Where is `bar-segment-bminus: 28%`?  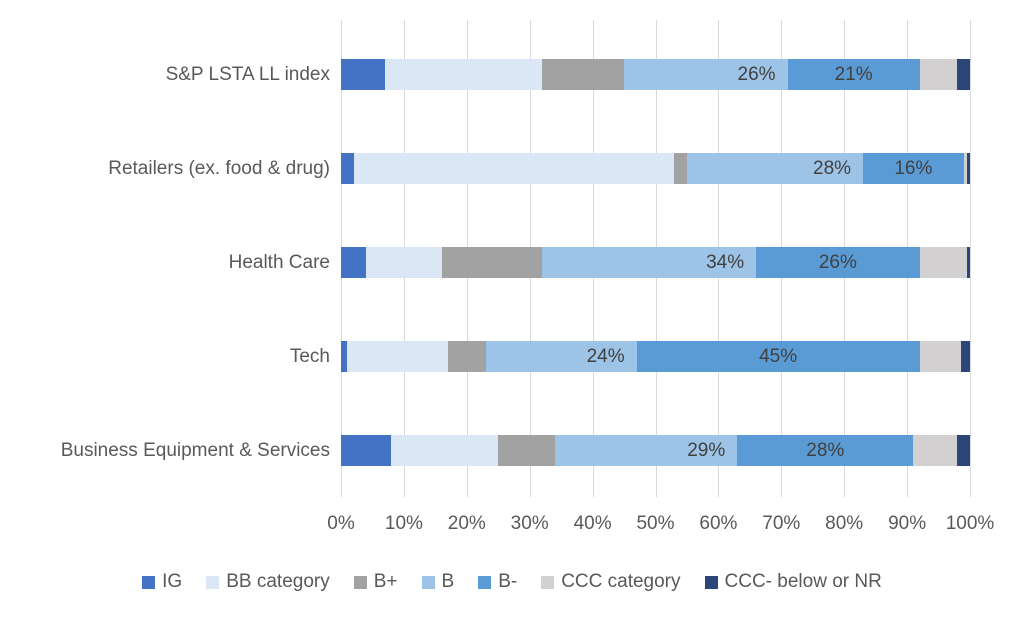
bar-segment-bminus: 28% is located at coordinates (825, 450).